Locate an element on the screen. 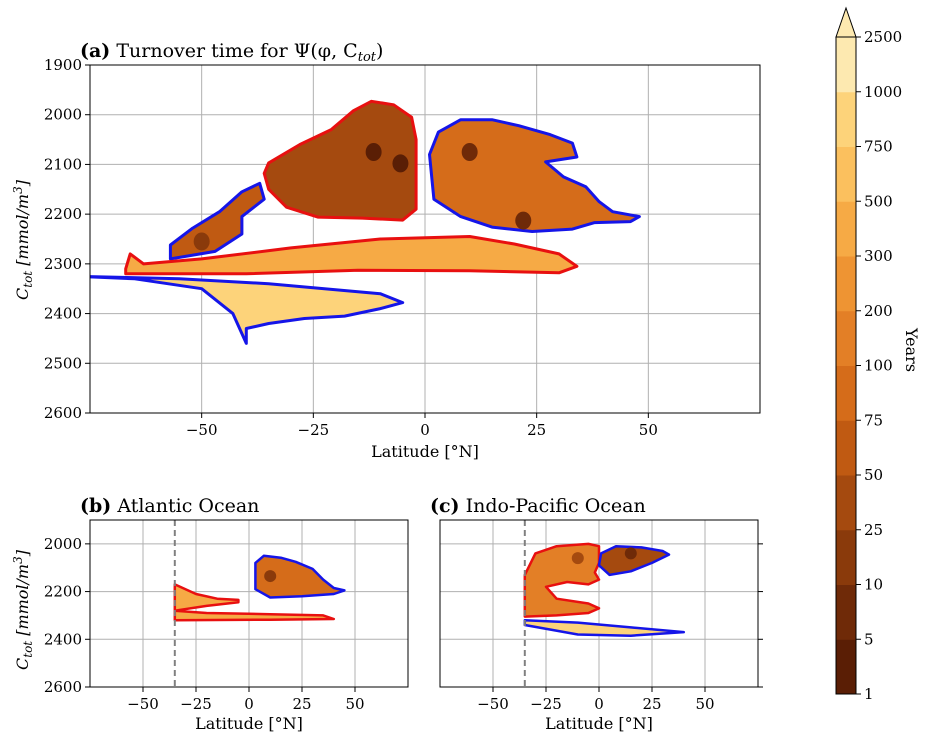  panel-a-y-ticks: 1900 2000 2100 2200 2300 2400 2500 2600 is located at coordinates (67, 239).